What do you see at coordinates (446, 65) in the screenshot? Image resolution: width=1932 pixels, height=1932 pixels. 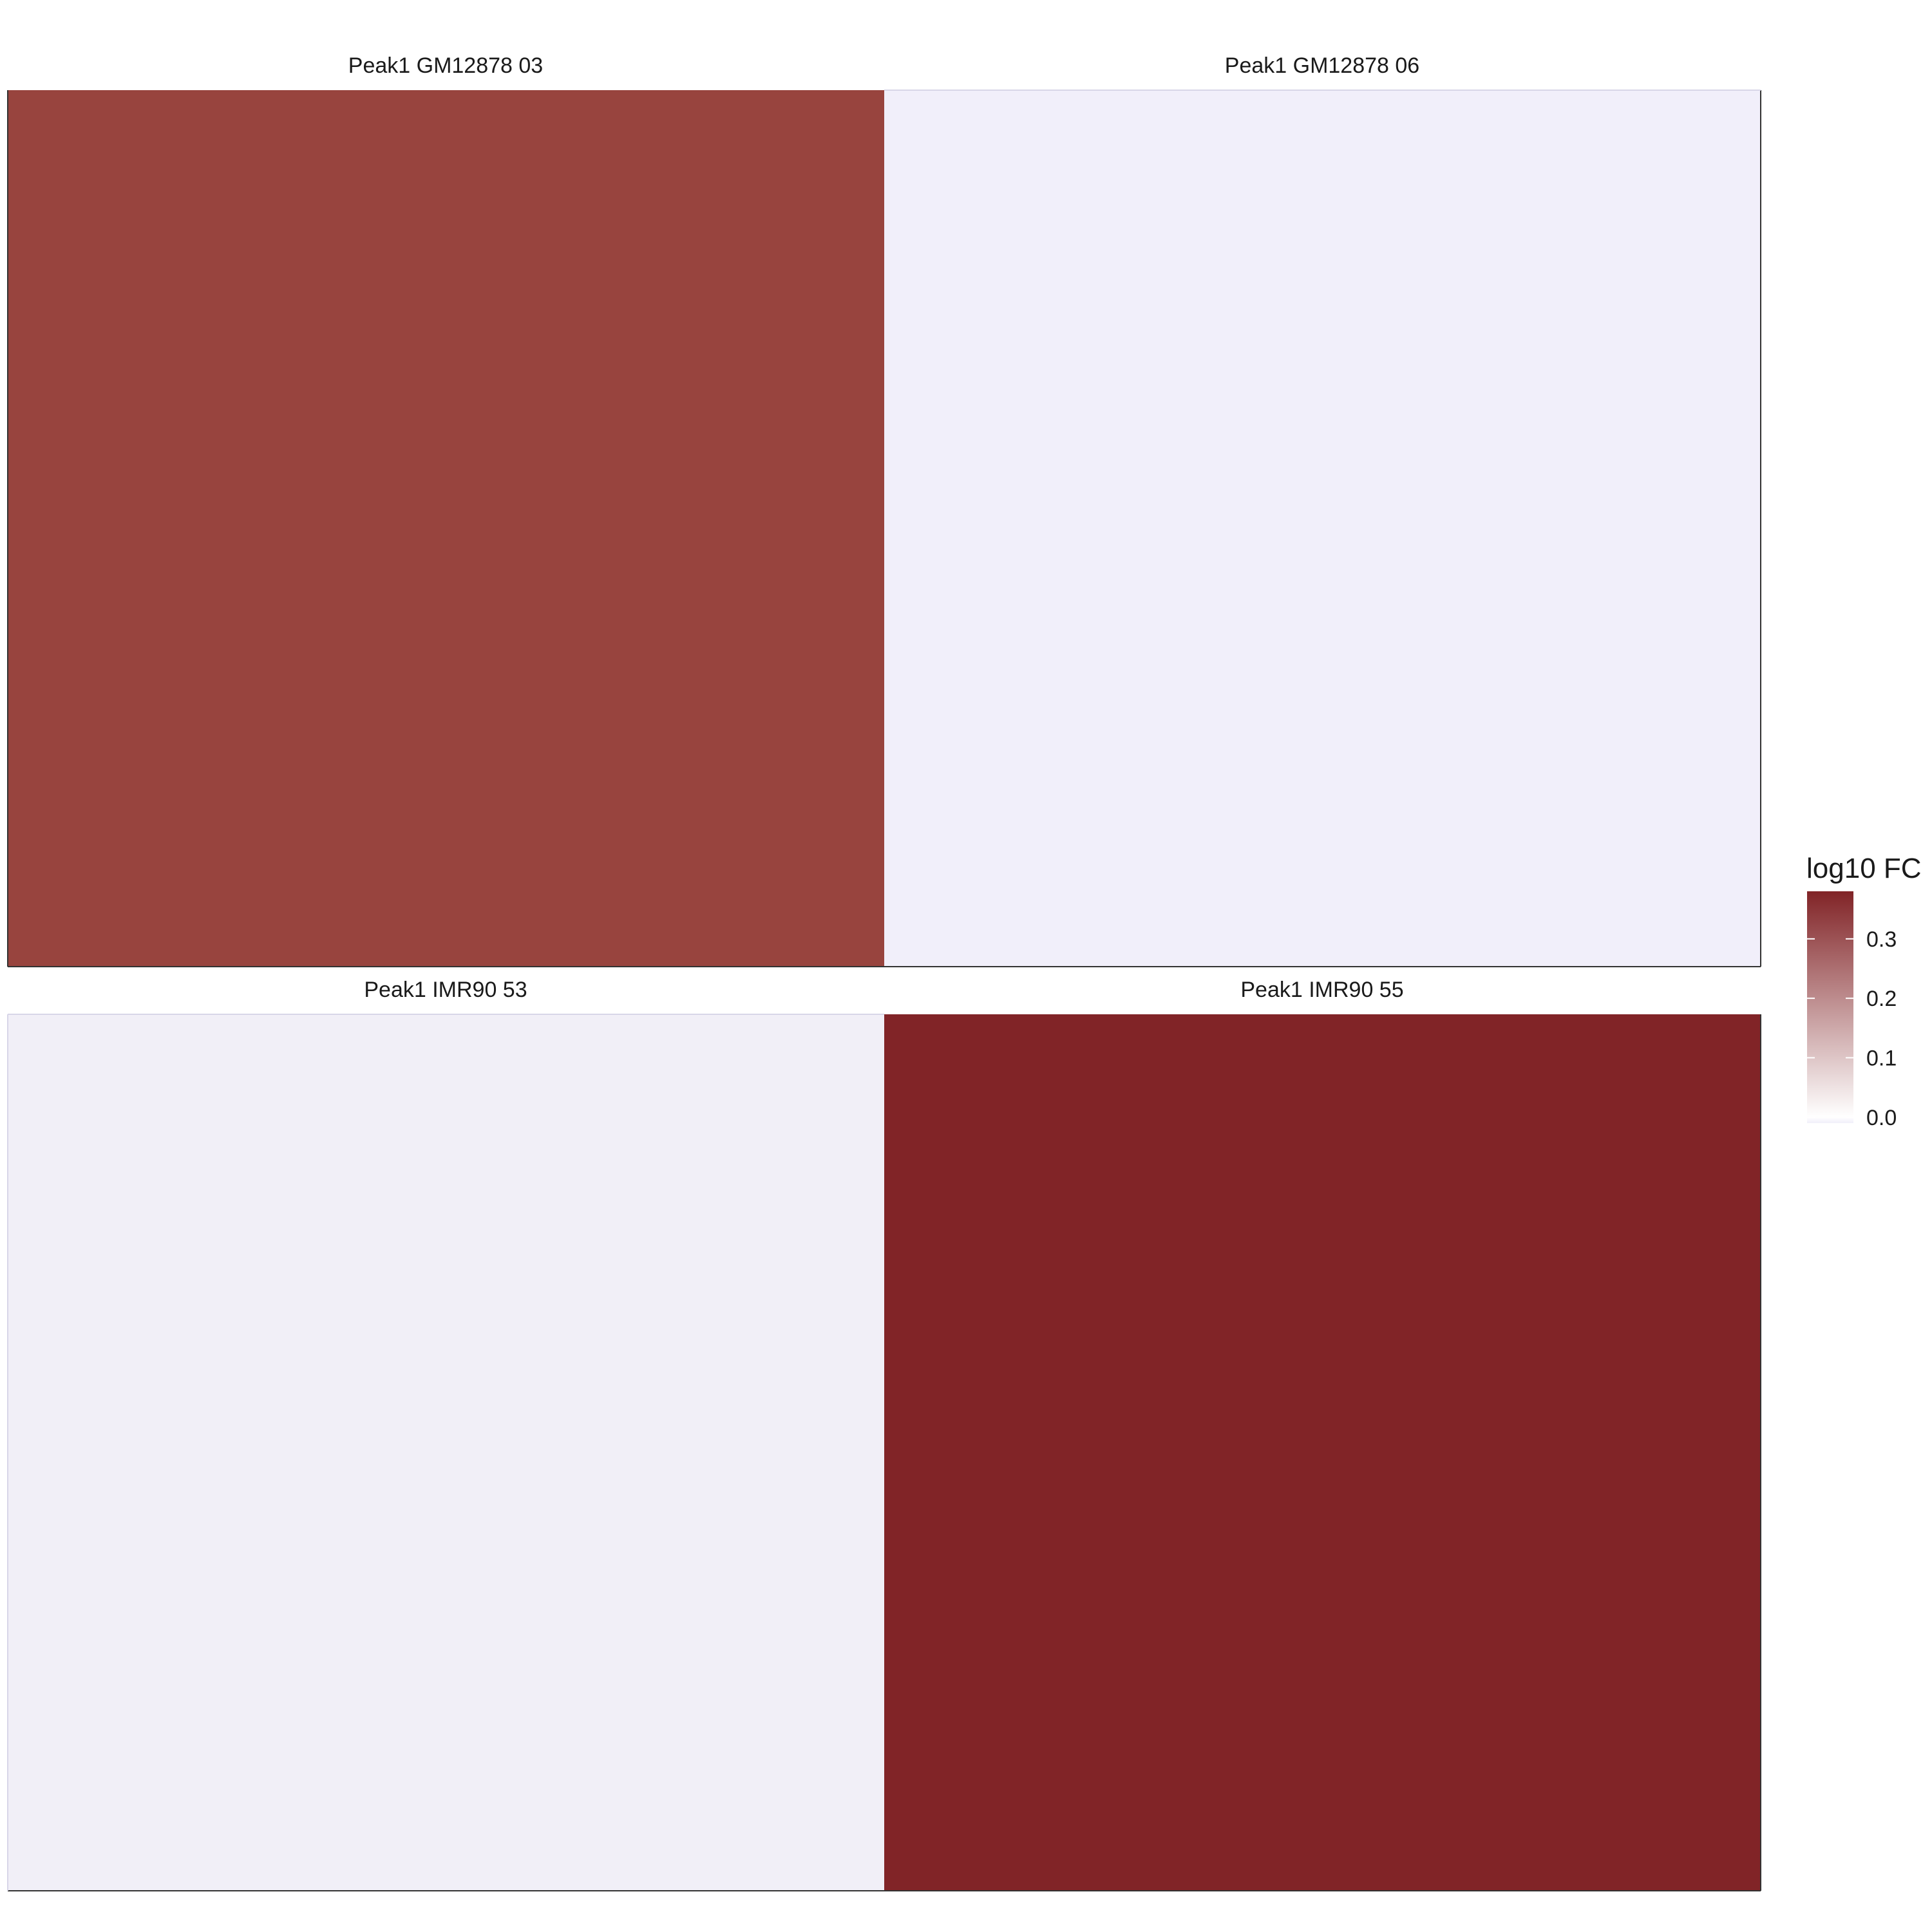 I see `facet-title: Peak1 GM12878 03` at bounding box center [446, 65].